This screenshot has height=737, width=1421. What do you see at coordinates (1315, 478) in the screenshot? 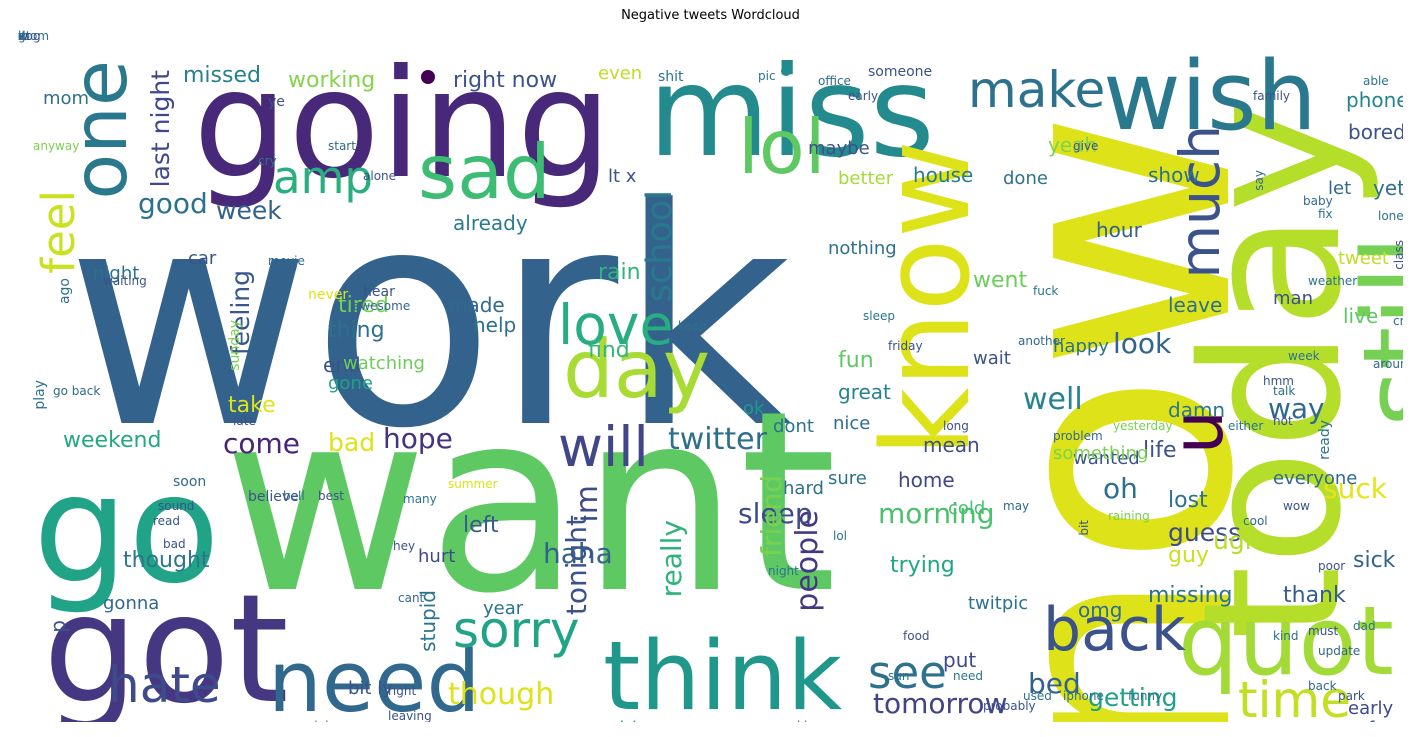
I see `word-everyone: everyone` at bounding box center [1315, 478].